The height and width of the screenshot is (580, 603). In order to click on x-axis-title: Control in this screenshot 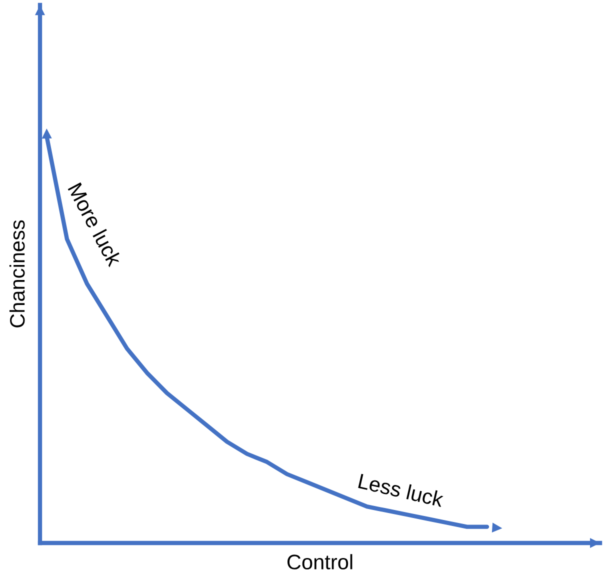, I will do `click(319, 562)`.